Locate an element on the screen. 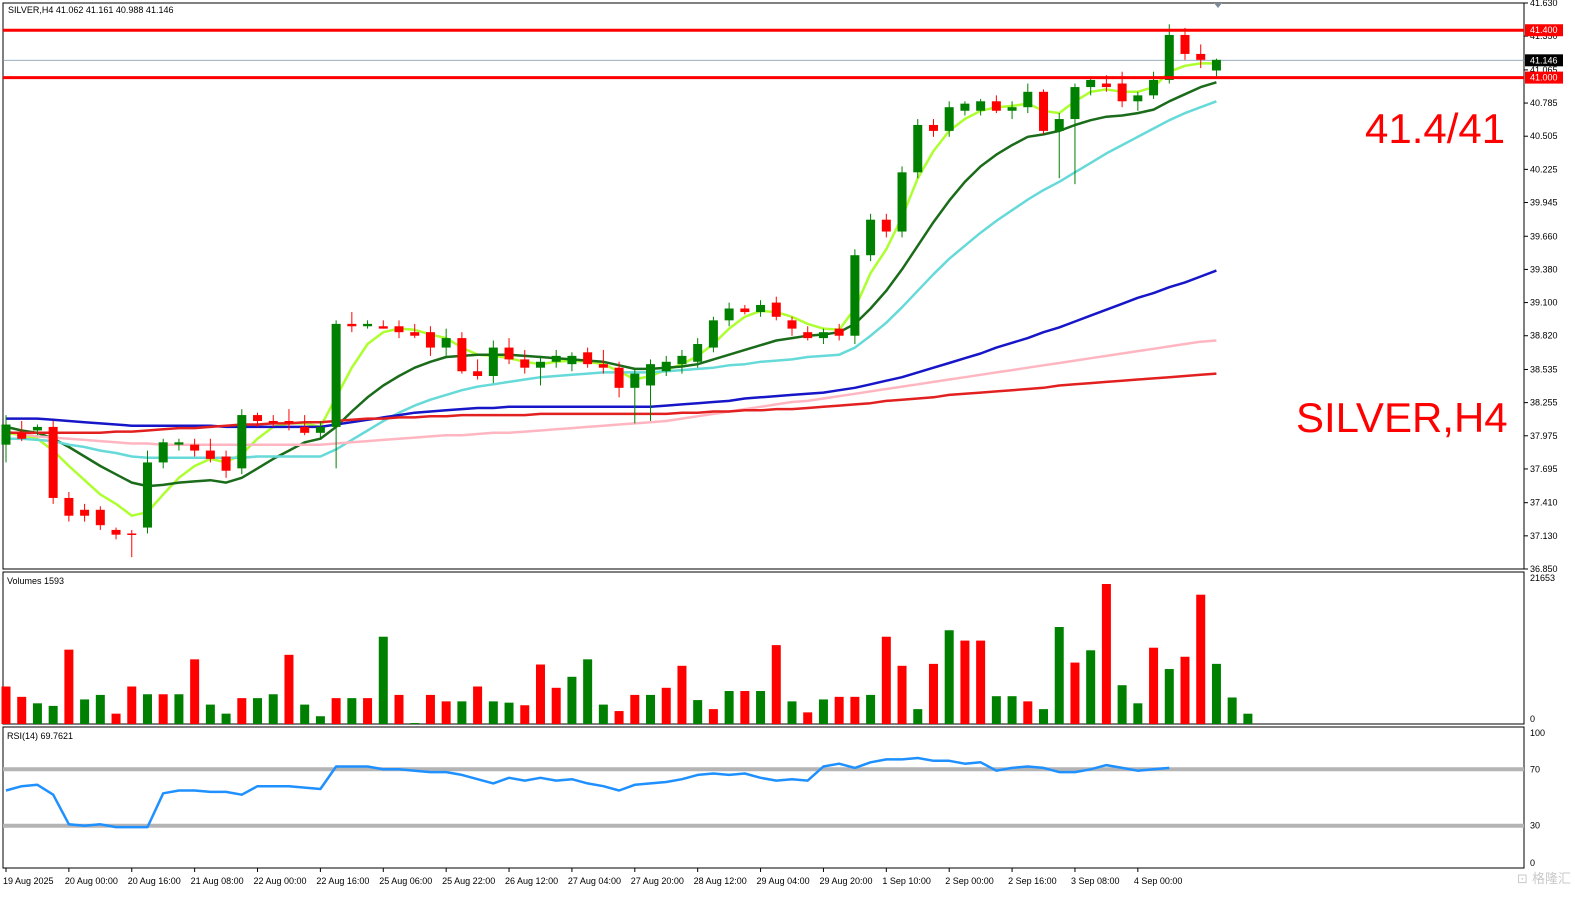 The image size is (1575, 898). time-tick-label: 20 Aug 16:00 is located at coordinates (154, 881).